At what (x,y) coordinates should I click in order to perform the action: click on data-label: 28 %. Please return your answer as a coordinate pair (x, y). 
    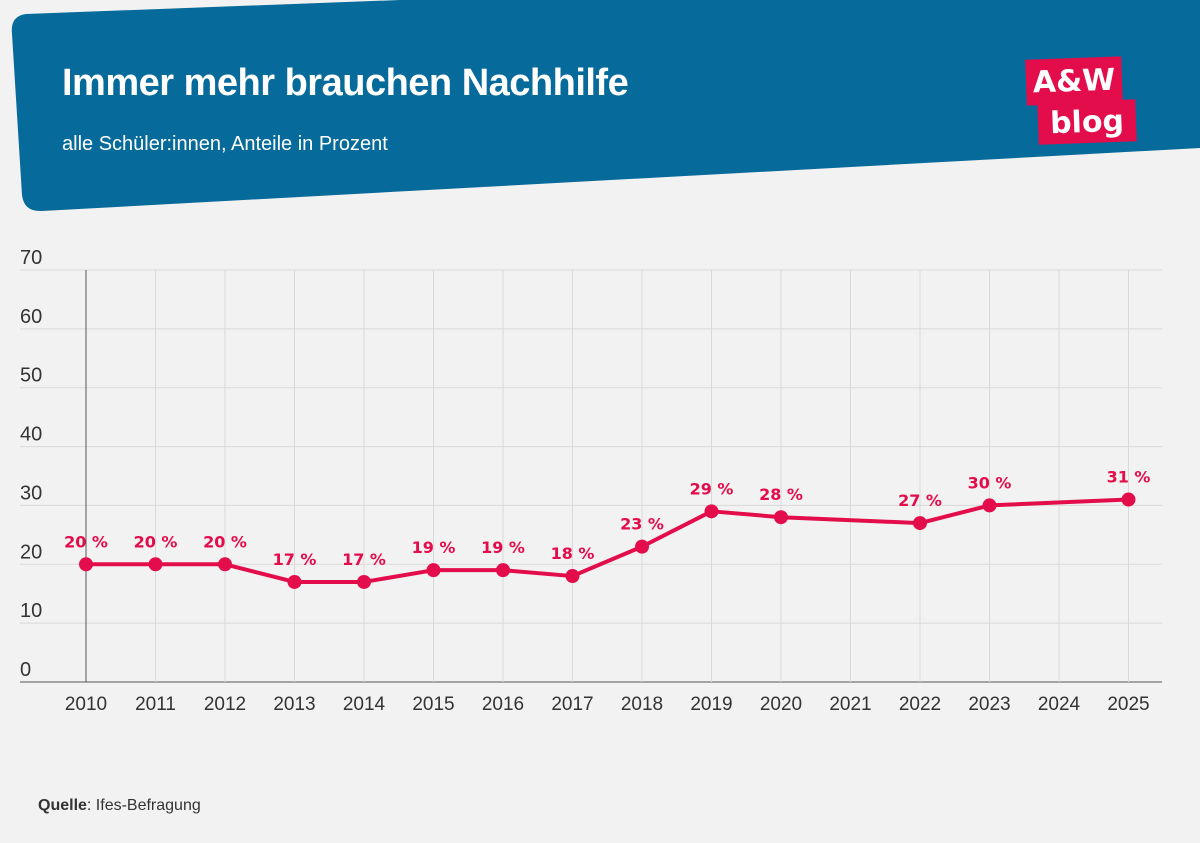
    Looking at the image, I should click on (781, 494).